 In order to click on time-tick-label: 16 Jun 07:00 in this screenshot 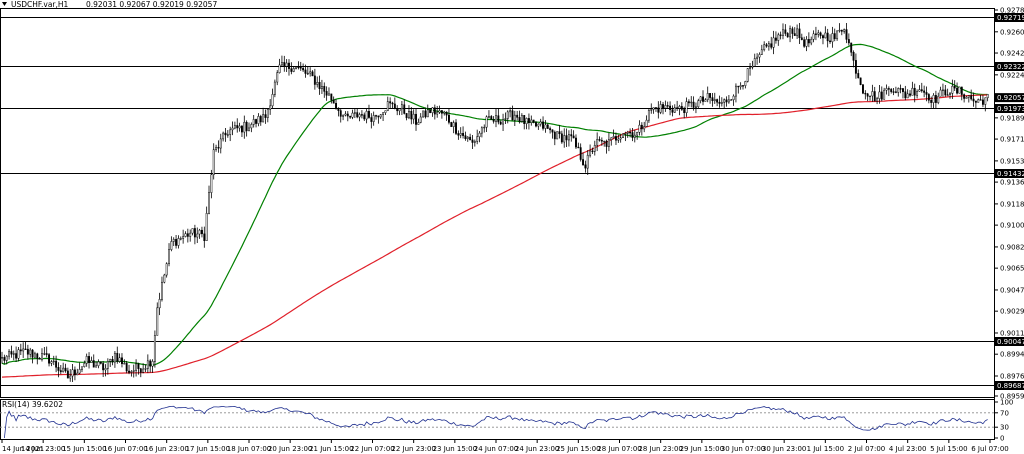, I will do `click(125, 449)`.